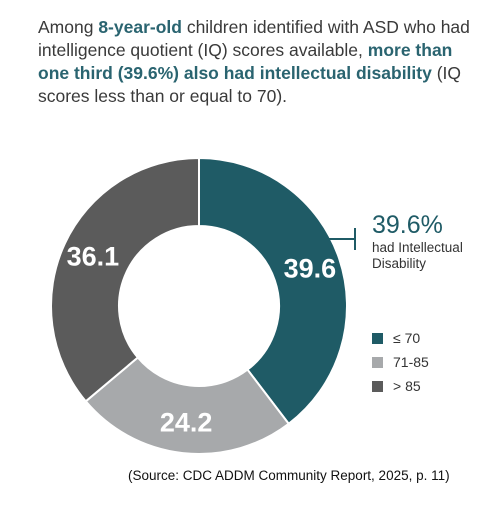 The height and width of the screenshot is (506, 495). What do you see at coordinates (125, 279) in the screenshot?
I see `donut-slice-gt85` at bounding box center [125, 279].